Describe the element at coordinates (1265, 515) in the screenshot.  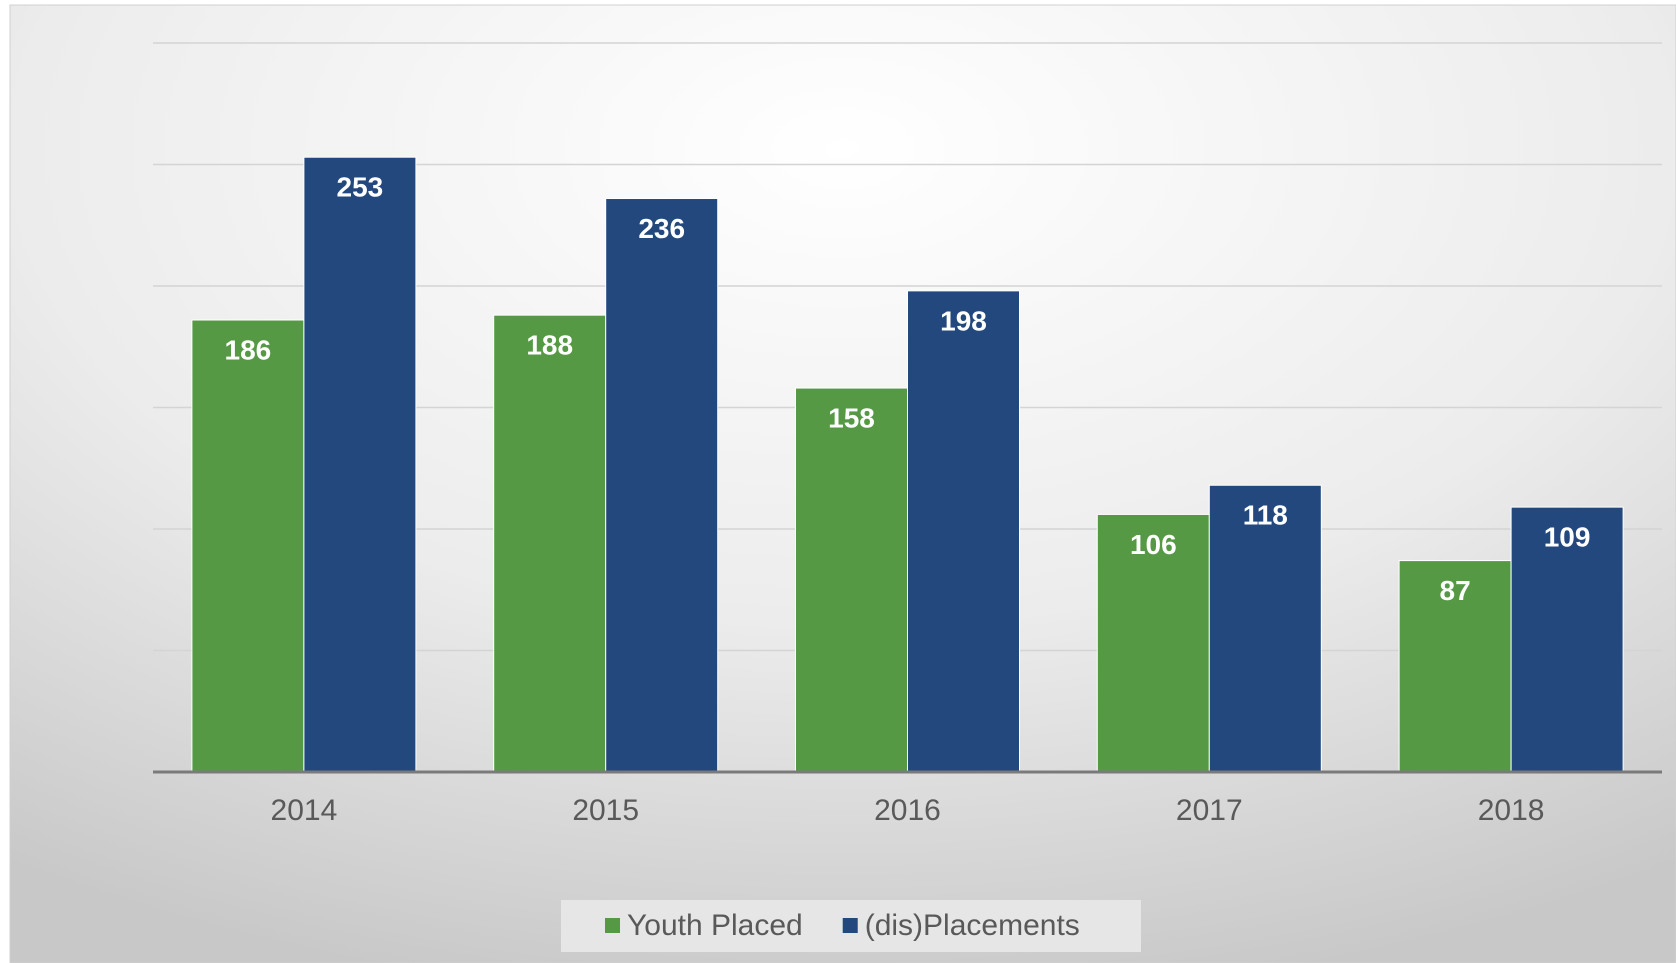
I see `data-label: 118` at that location.